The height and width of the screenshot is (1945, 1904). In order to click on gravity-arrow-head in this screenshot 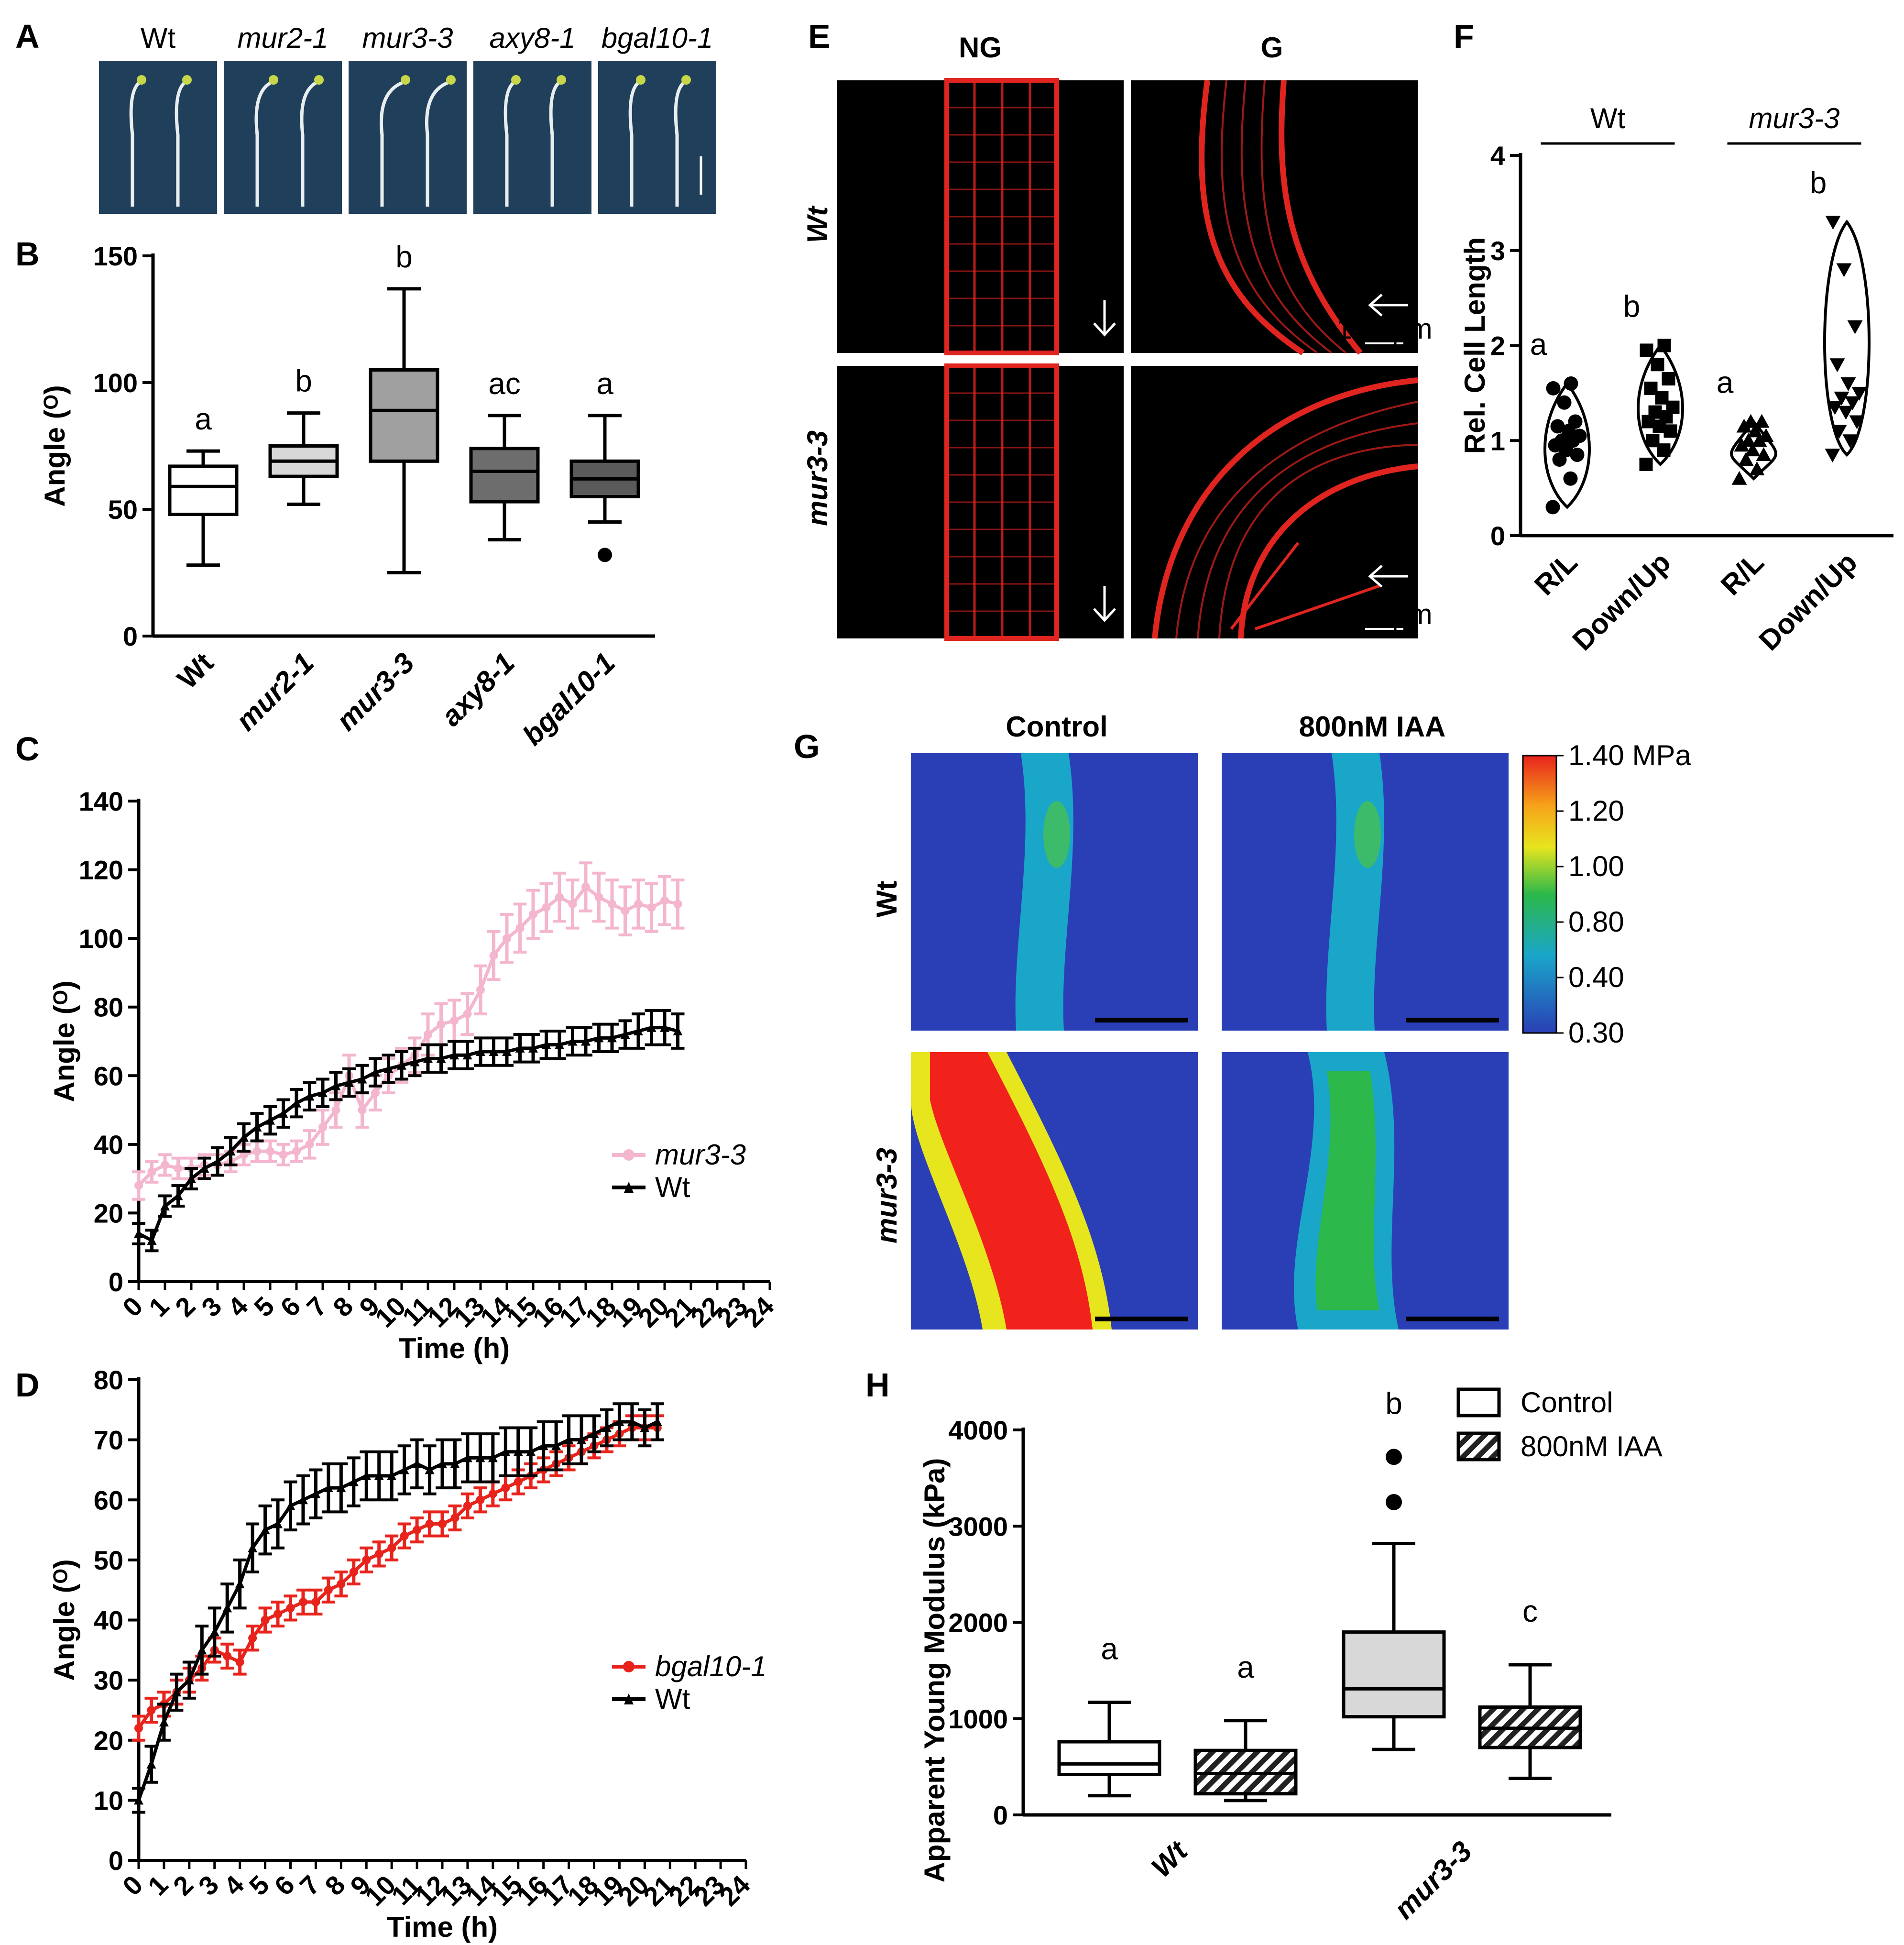, I will do `click(1105, 615)`.